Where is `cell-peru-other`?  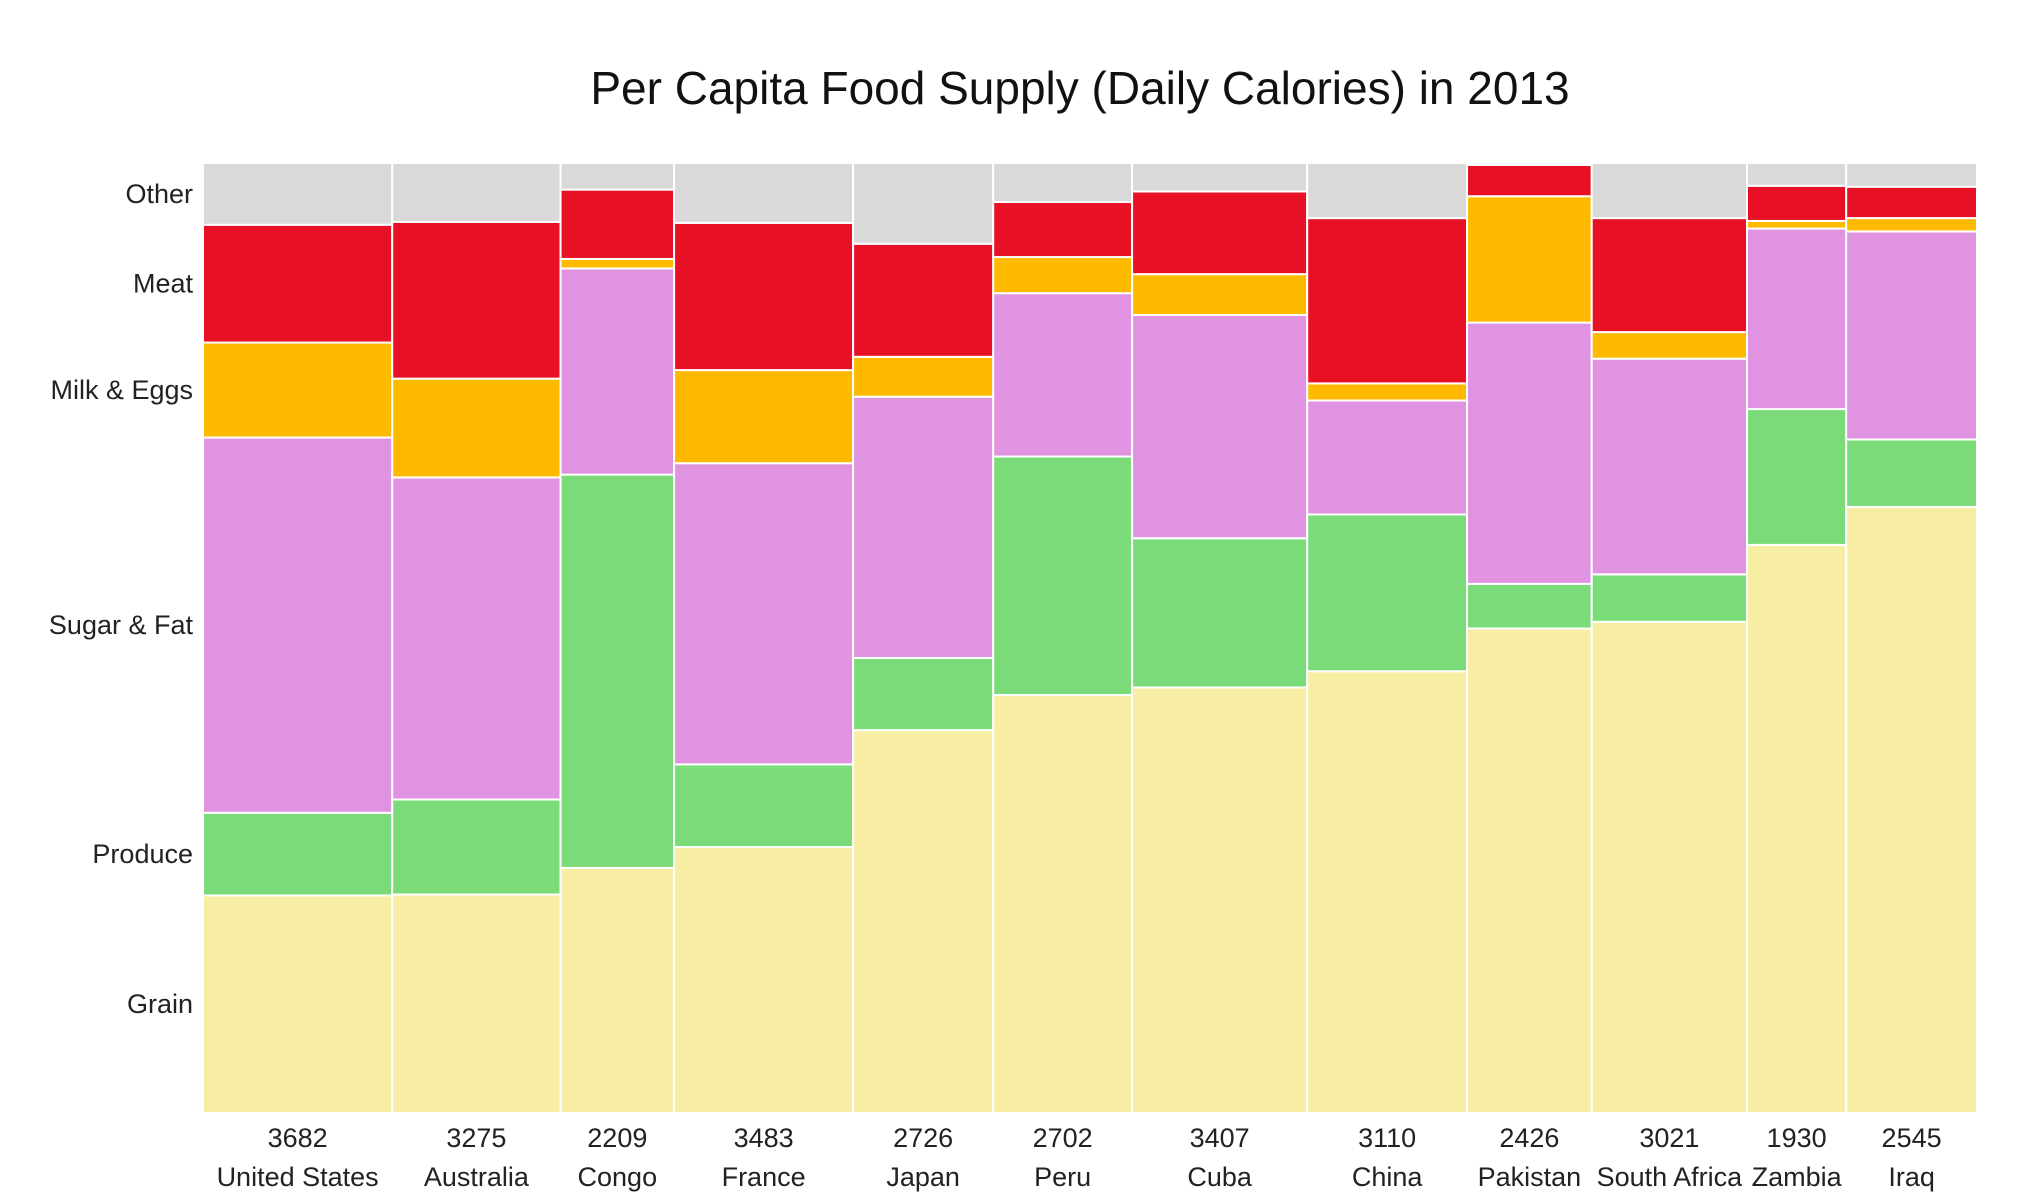 cell-peru-other is located at coordinates (1063, 182).